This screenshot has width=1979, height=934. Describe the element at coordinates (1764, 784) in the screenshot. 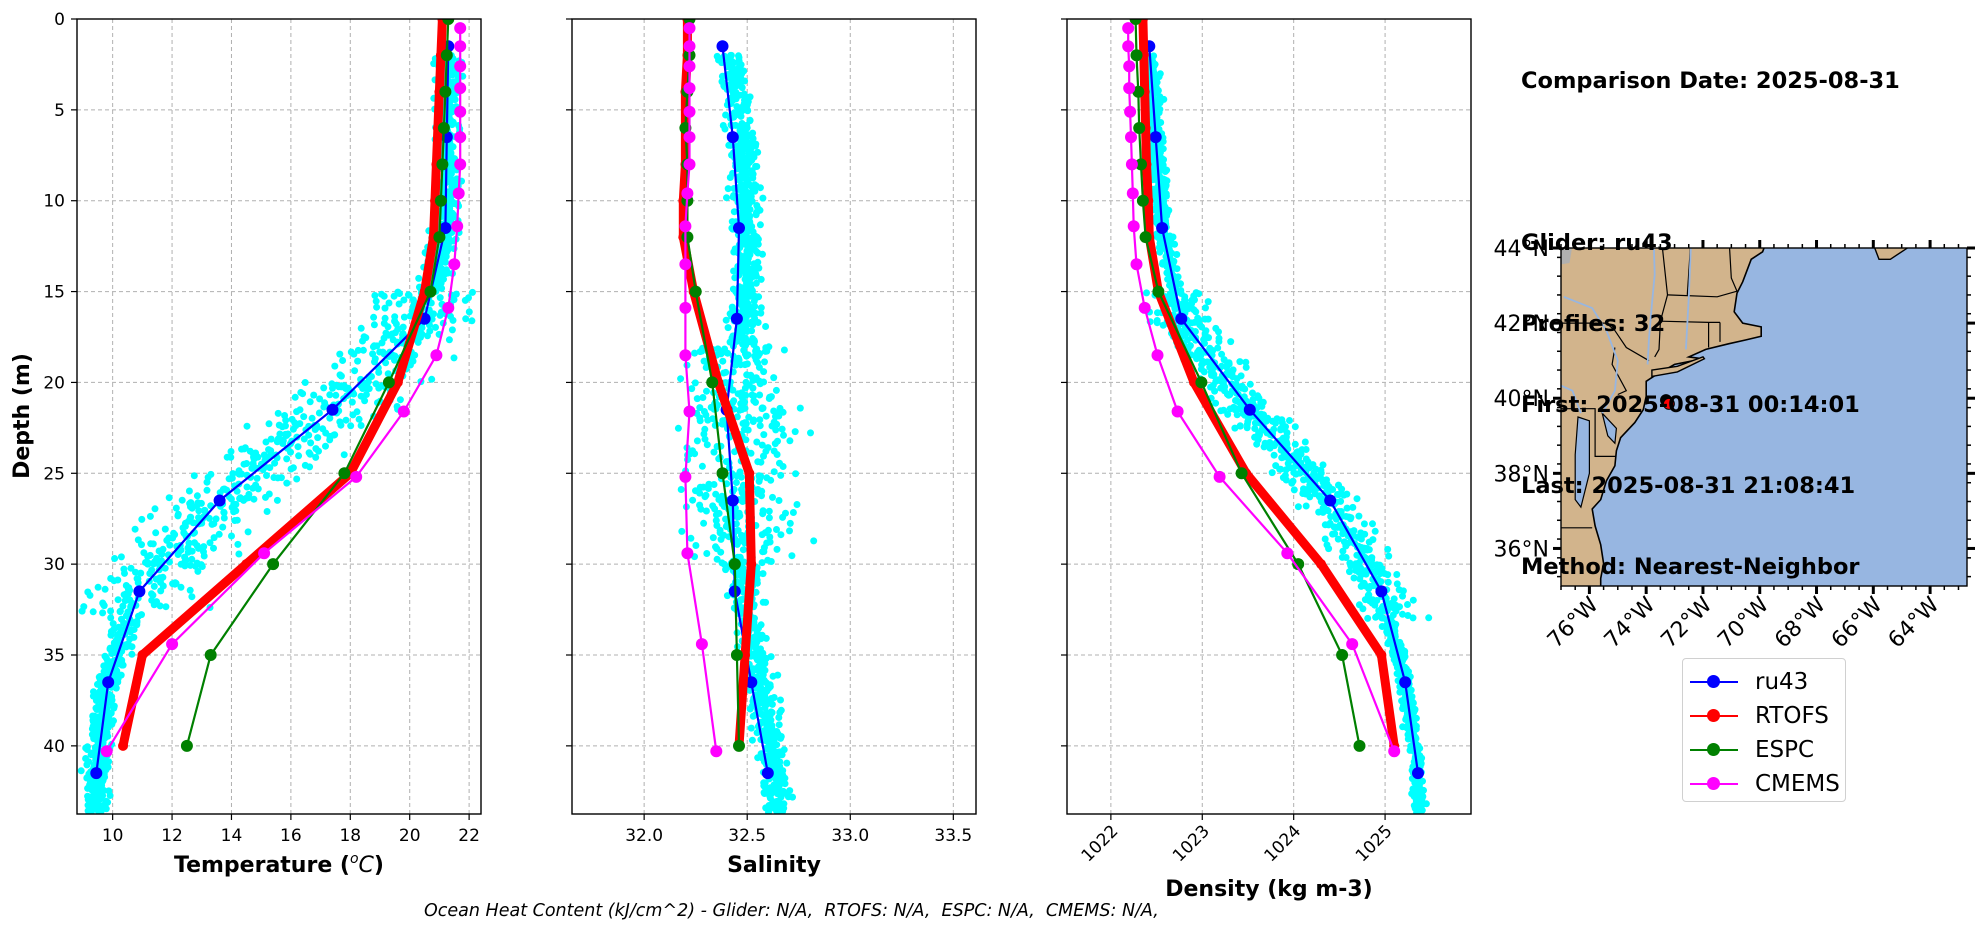

I see `legend-item-cmems: CMEMS` at that location.